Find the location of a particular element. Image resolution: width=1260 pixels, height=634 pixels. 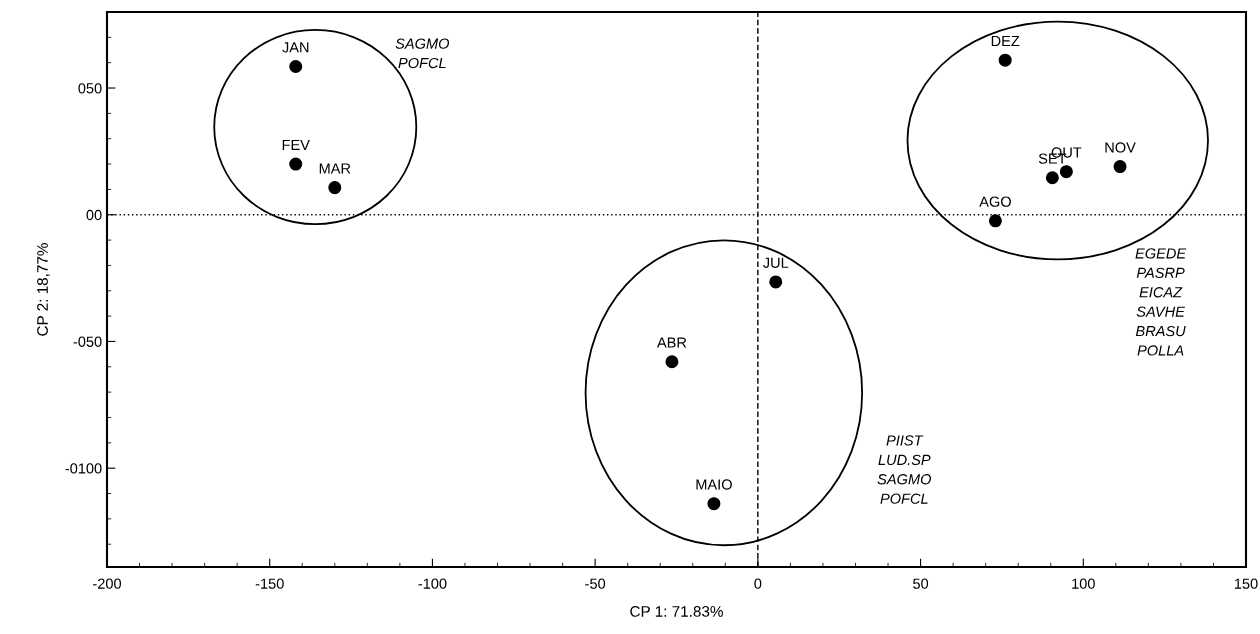

annotation: NOV is located at coordinates (1120, 147).